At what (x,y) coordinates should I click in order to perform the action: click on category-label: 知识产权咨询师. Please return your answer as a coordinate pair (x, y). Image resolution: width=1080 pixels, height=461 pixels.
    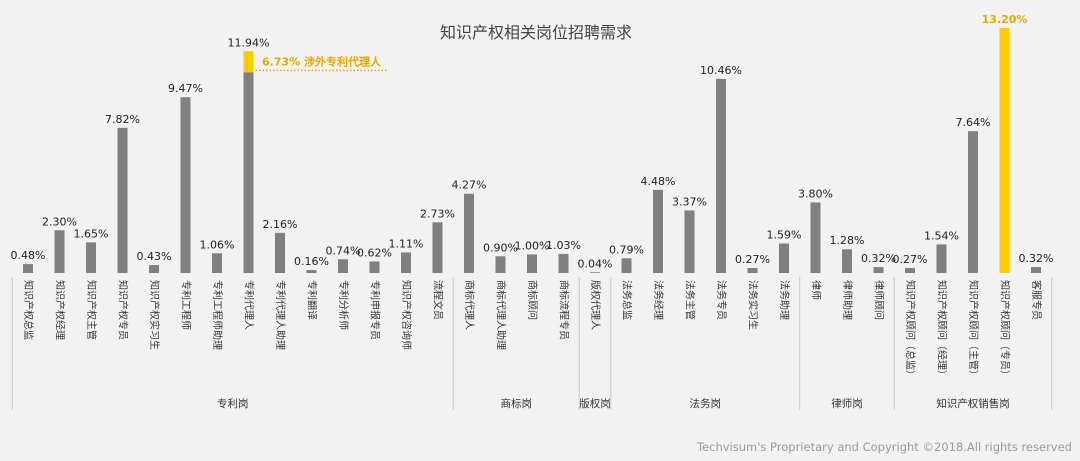
    Looking at the image, I should click on (406, 315).